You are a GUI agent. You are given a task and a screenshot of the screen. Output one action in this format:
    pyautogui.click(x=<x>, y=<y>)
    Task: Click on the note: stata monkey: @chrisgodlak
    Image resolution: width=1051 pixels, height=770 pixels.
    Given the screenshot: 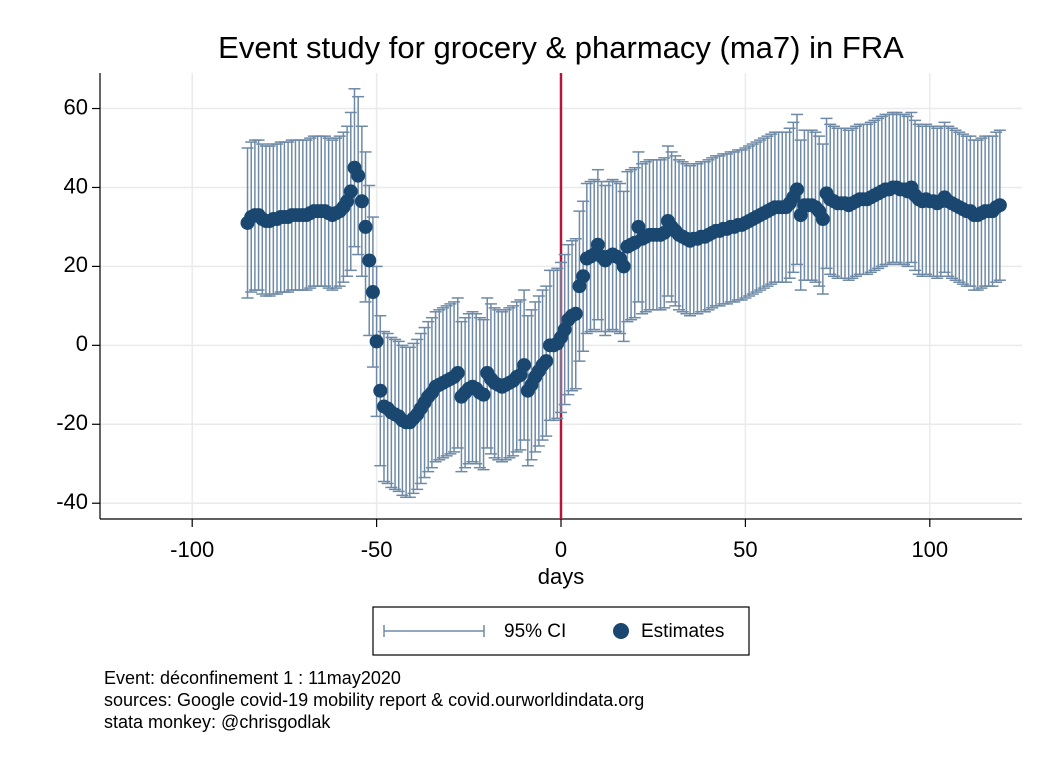 What is the action you would take?
    pyautogui.click(x=217, y=722)
    